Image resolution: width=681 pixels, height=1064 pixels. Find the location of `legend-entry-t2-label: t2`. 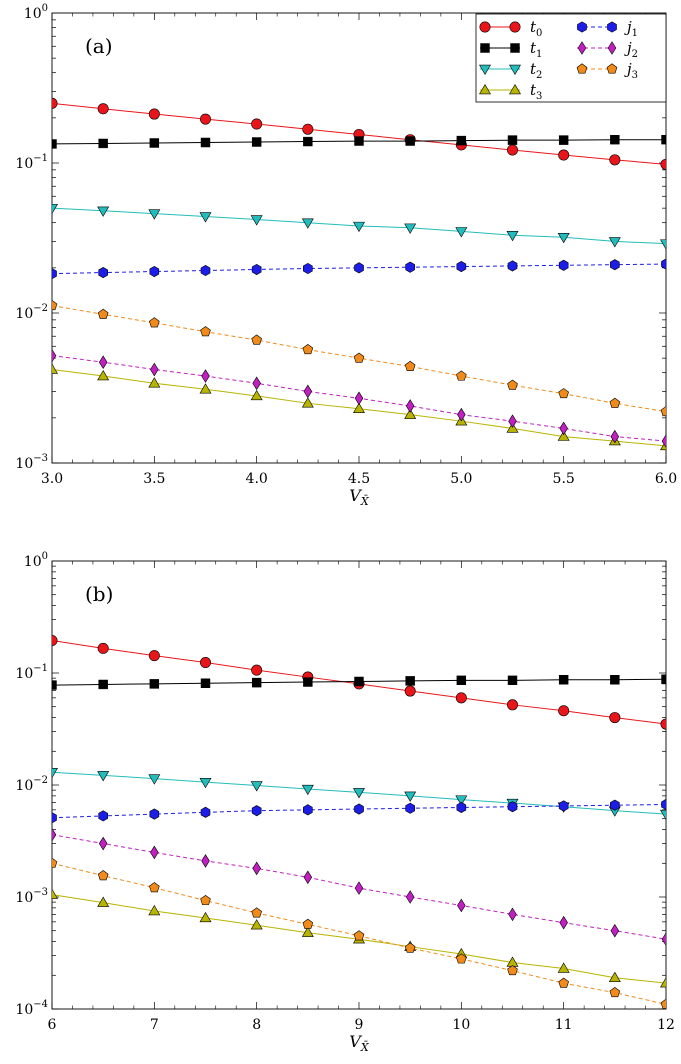

legend-entry-t2-label: t2 is located at coordinates (536, 70).